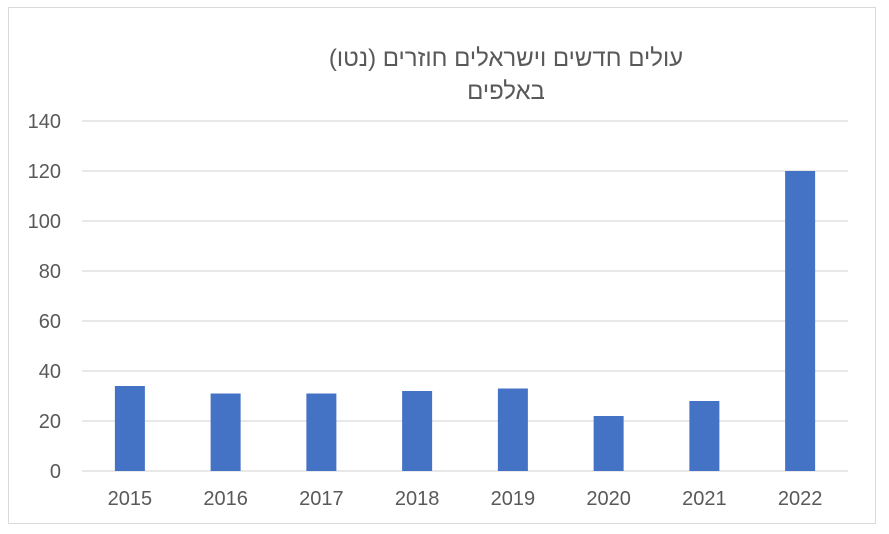 Image resolution: width=889 pixels, height=534 pixels. I want to click on bar-2022, so click(800, 321).